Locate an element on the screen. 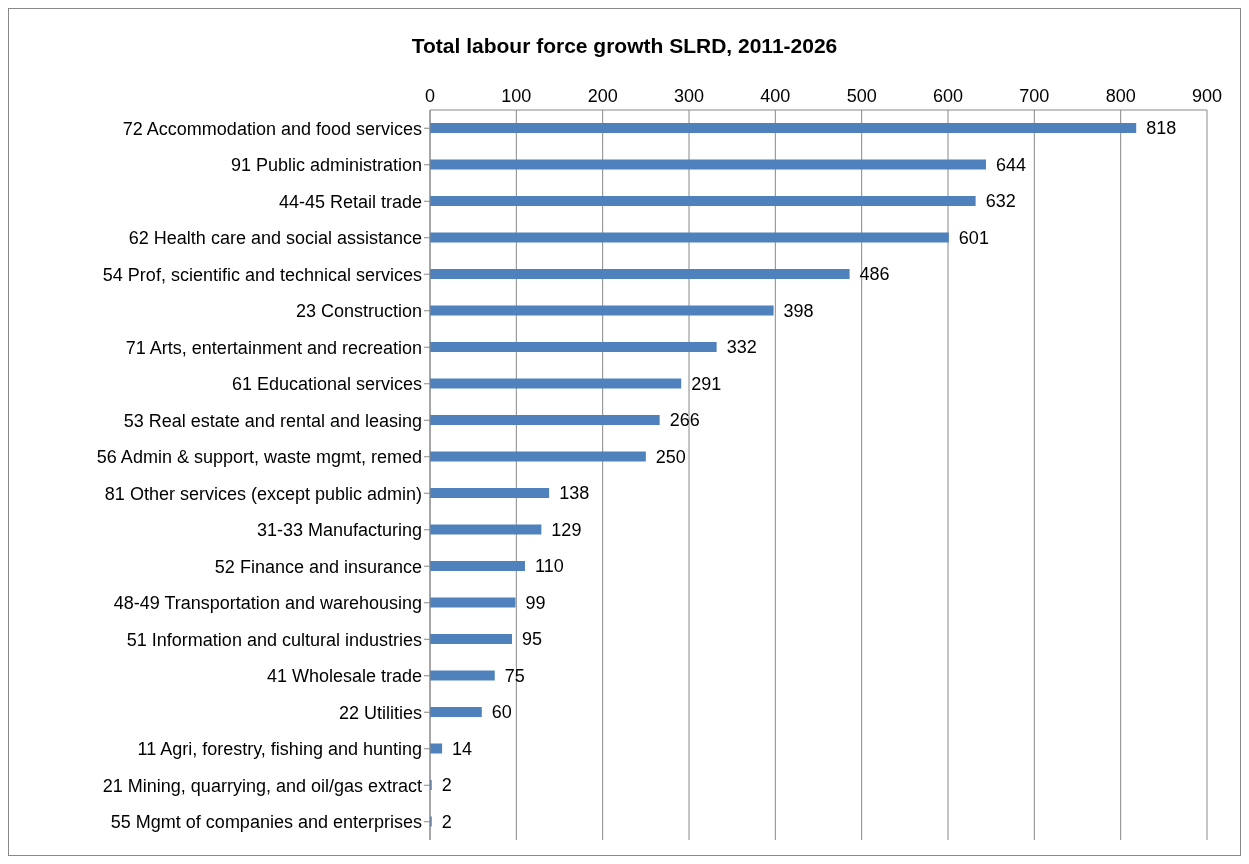  data-label: 632 is located at coordinates (1000, 201).